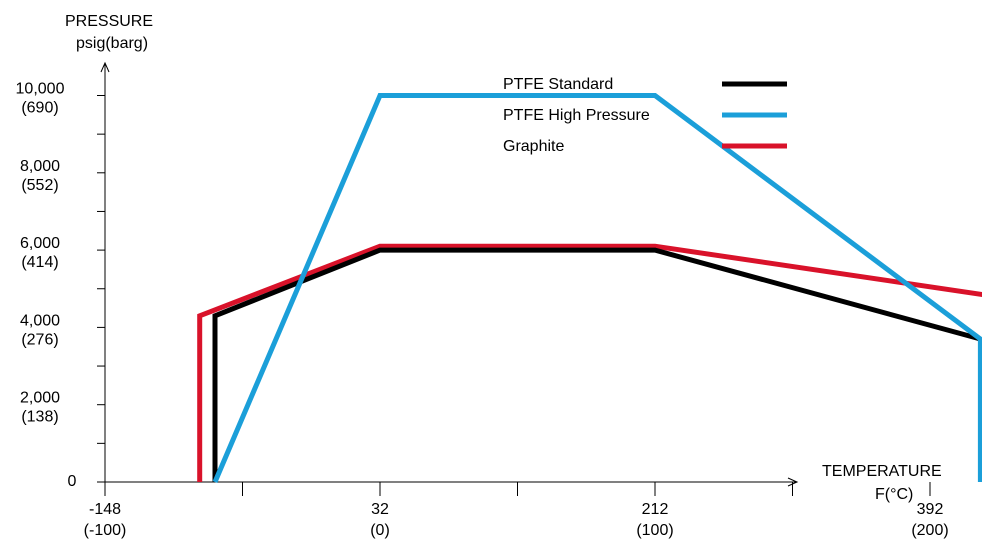 This screenshot has width=982, height=545. I want to click on y-axis-arrow, so click(105, 67).